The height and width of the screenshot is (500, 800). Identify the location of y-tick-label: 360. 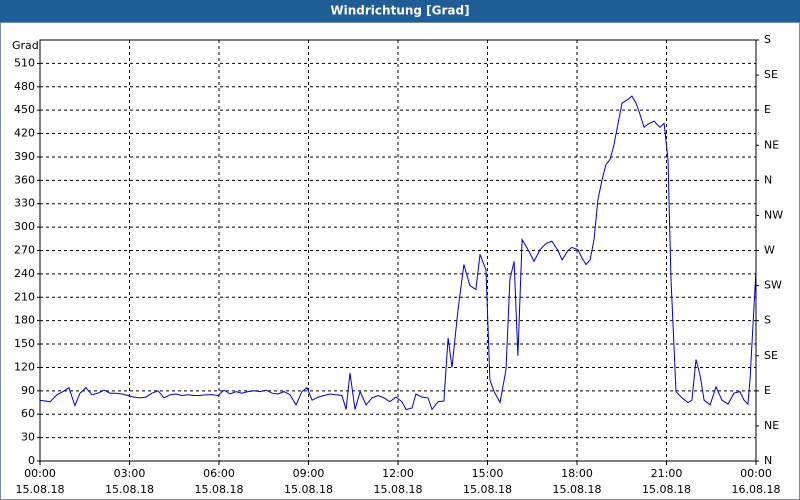
(24, 179).